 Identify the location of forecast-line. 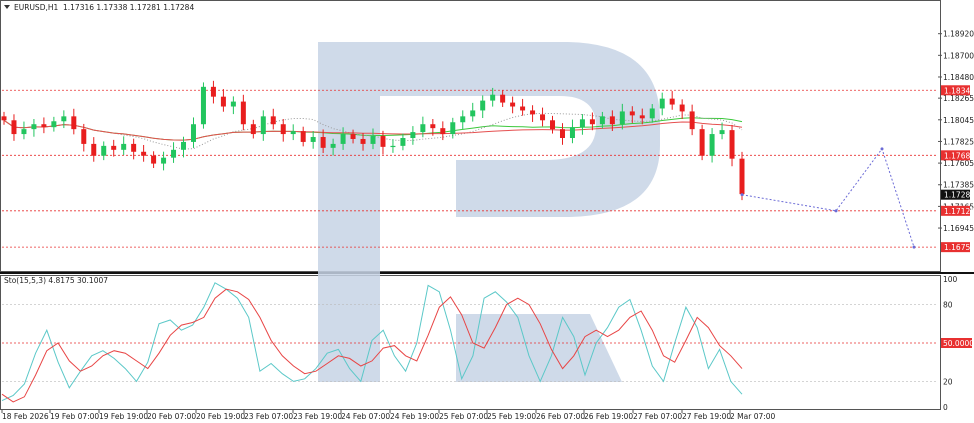
(828, 197).